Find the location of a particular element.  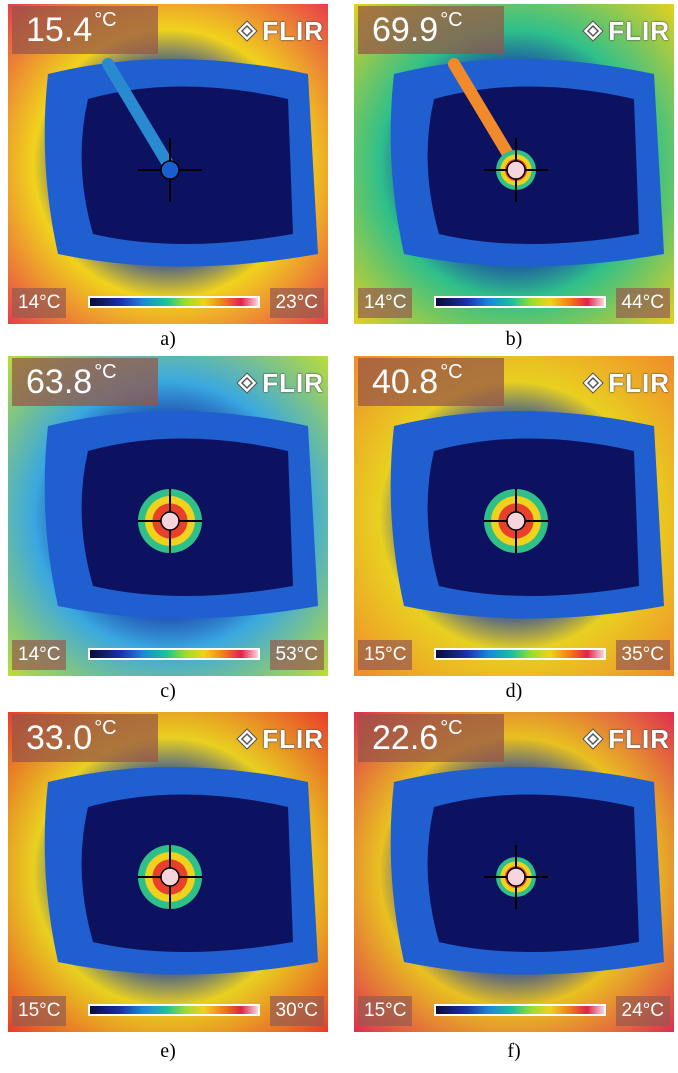

thermal-image-f: 22.6 °C FLIR 15°C 24°C is located at coordinates (514, 872).